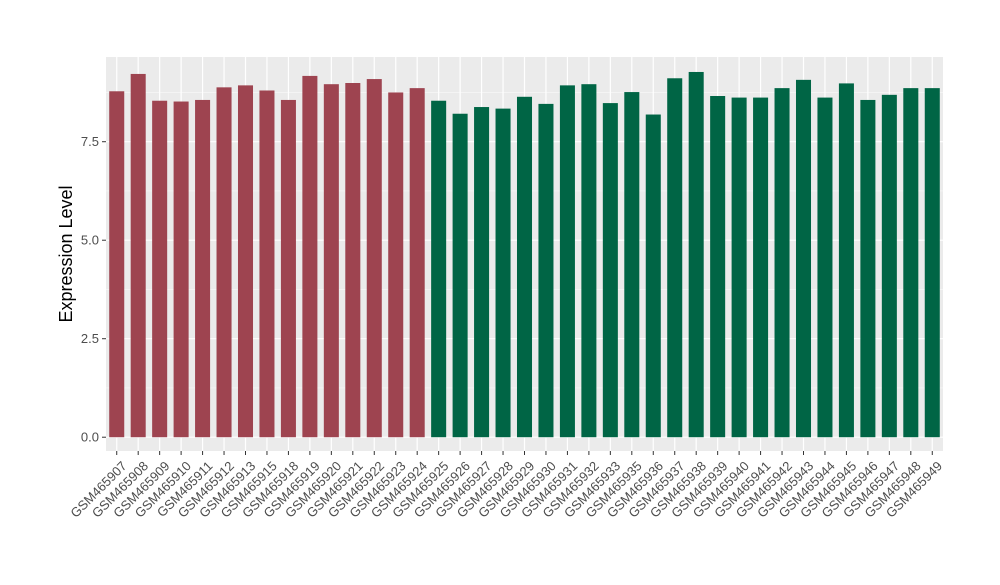 The height and width of the screenshot is (585, 1000). Describe the element at coordinates (675, 258) in the screenshot. I see `bar-GSM465937` at that location.